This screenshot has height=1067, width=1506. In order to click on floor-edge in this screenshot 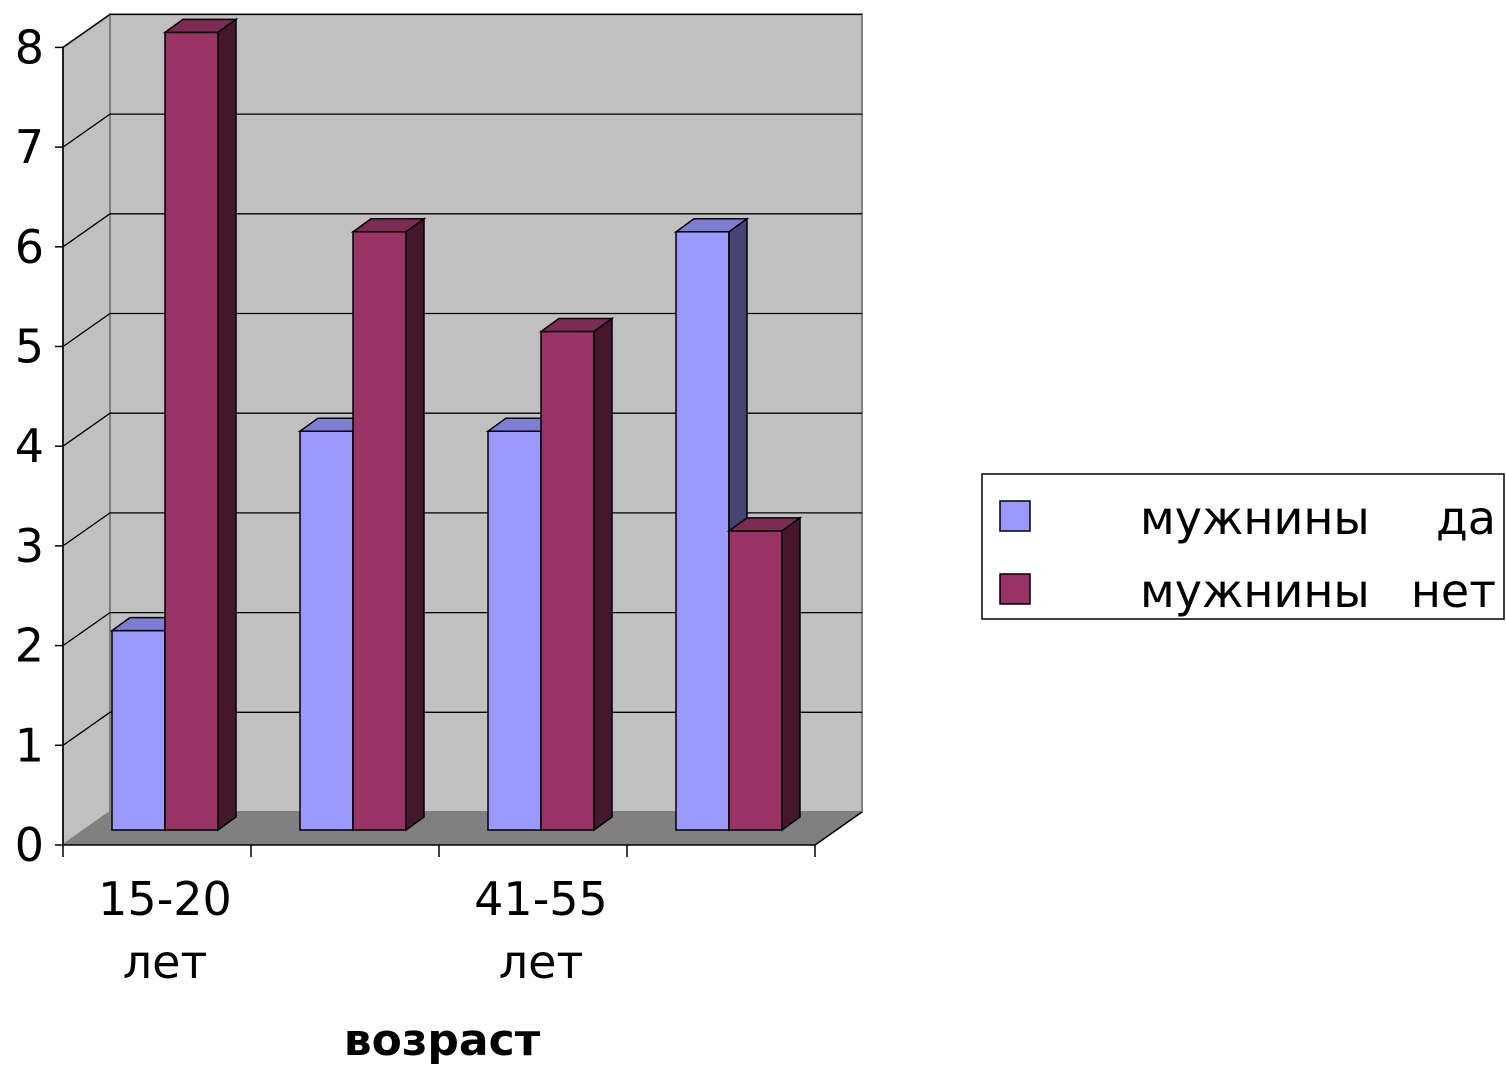, I will do `click(838, 828)`.